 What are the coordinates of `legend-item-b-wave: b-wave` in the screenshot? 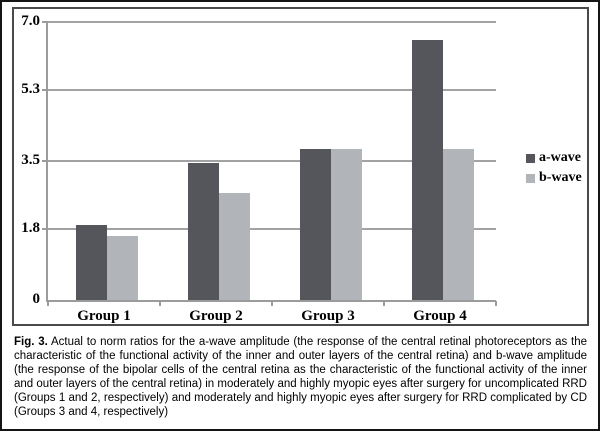 It's located at (554, 178).